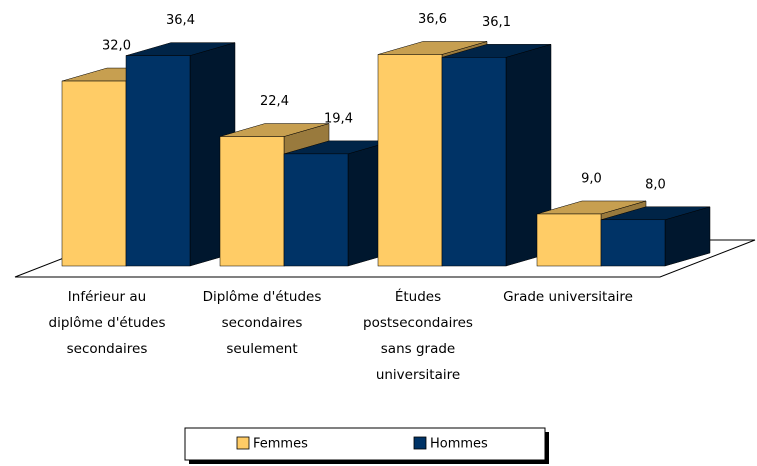  I want to click on x-tick-label: Grade universitaire, so click(568, 297).